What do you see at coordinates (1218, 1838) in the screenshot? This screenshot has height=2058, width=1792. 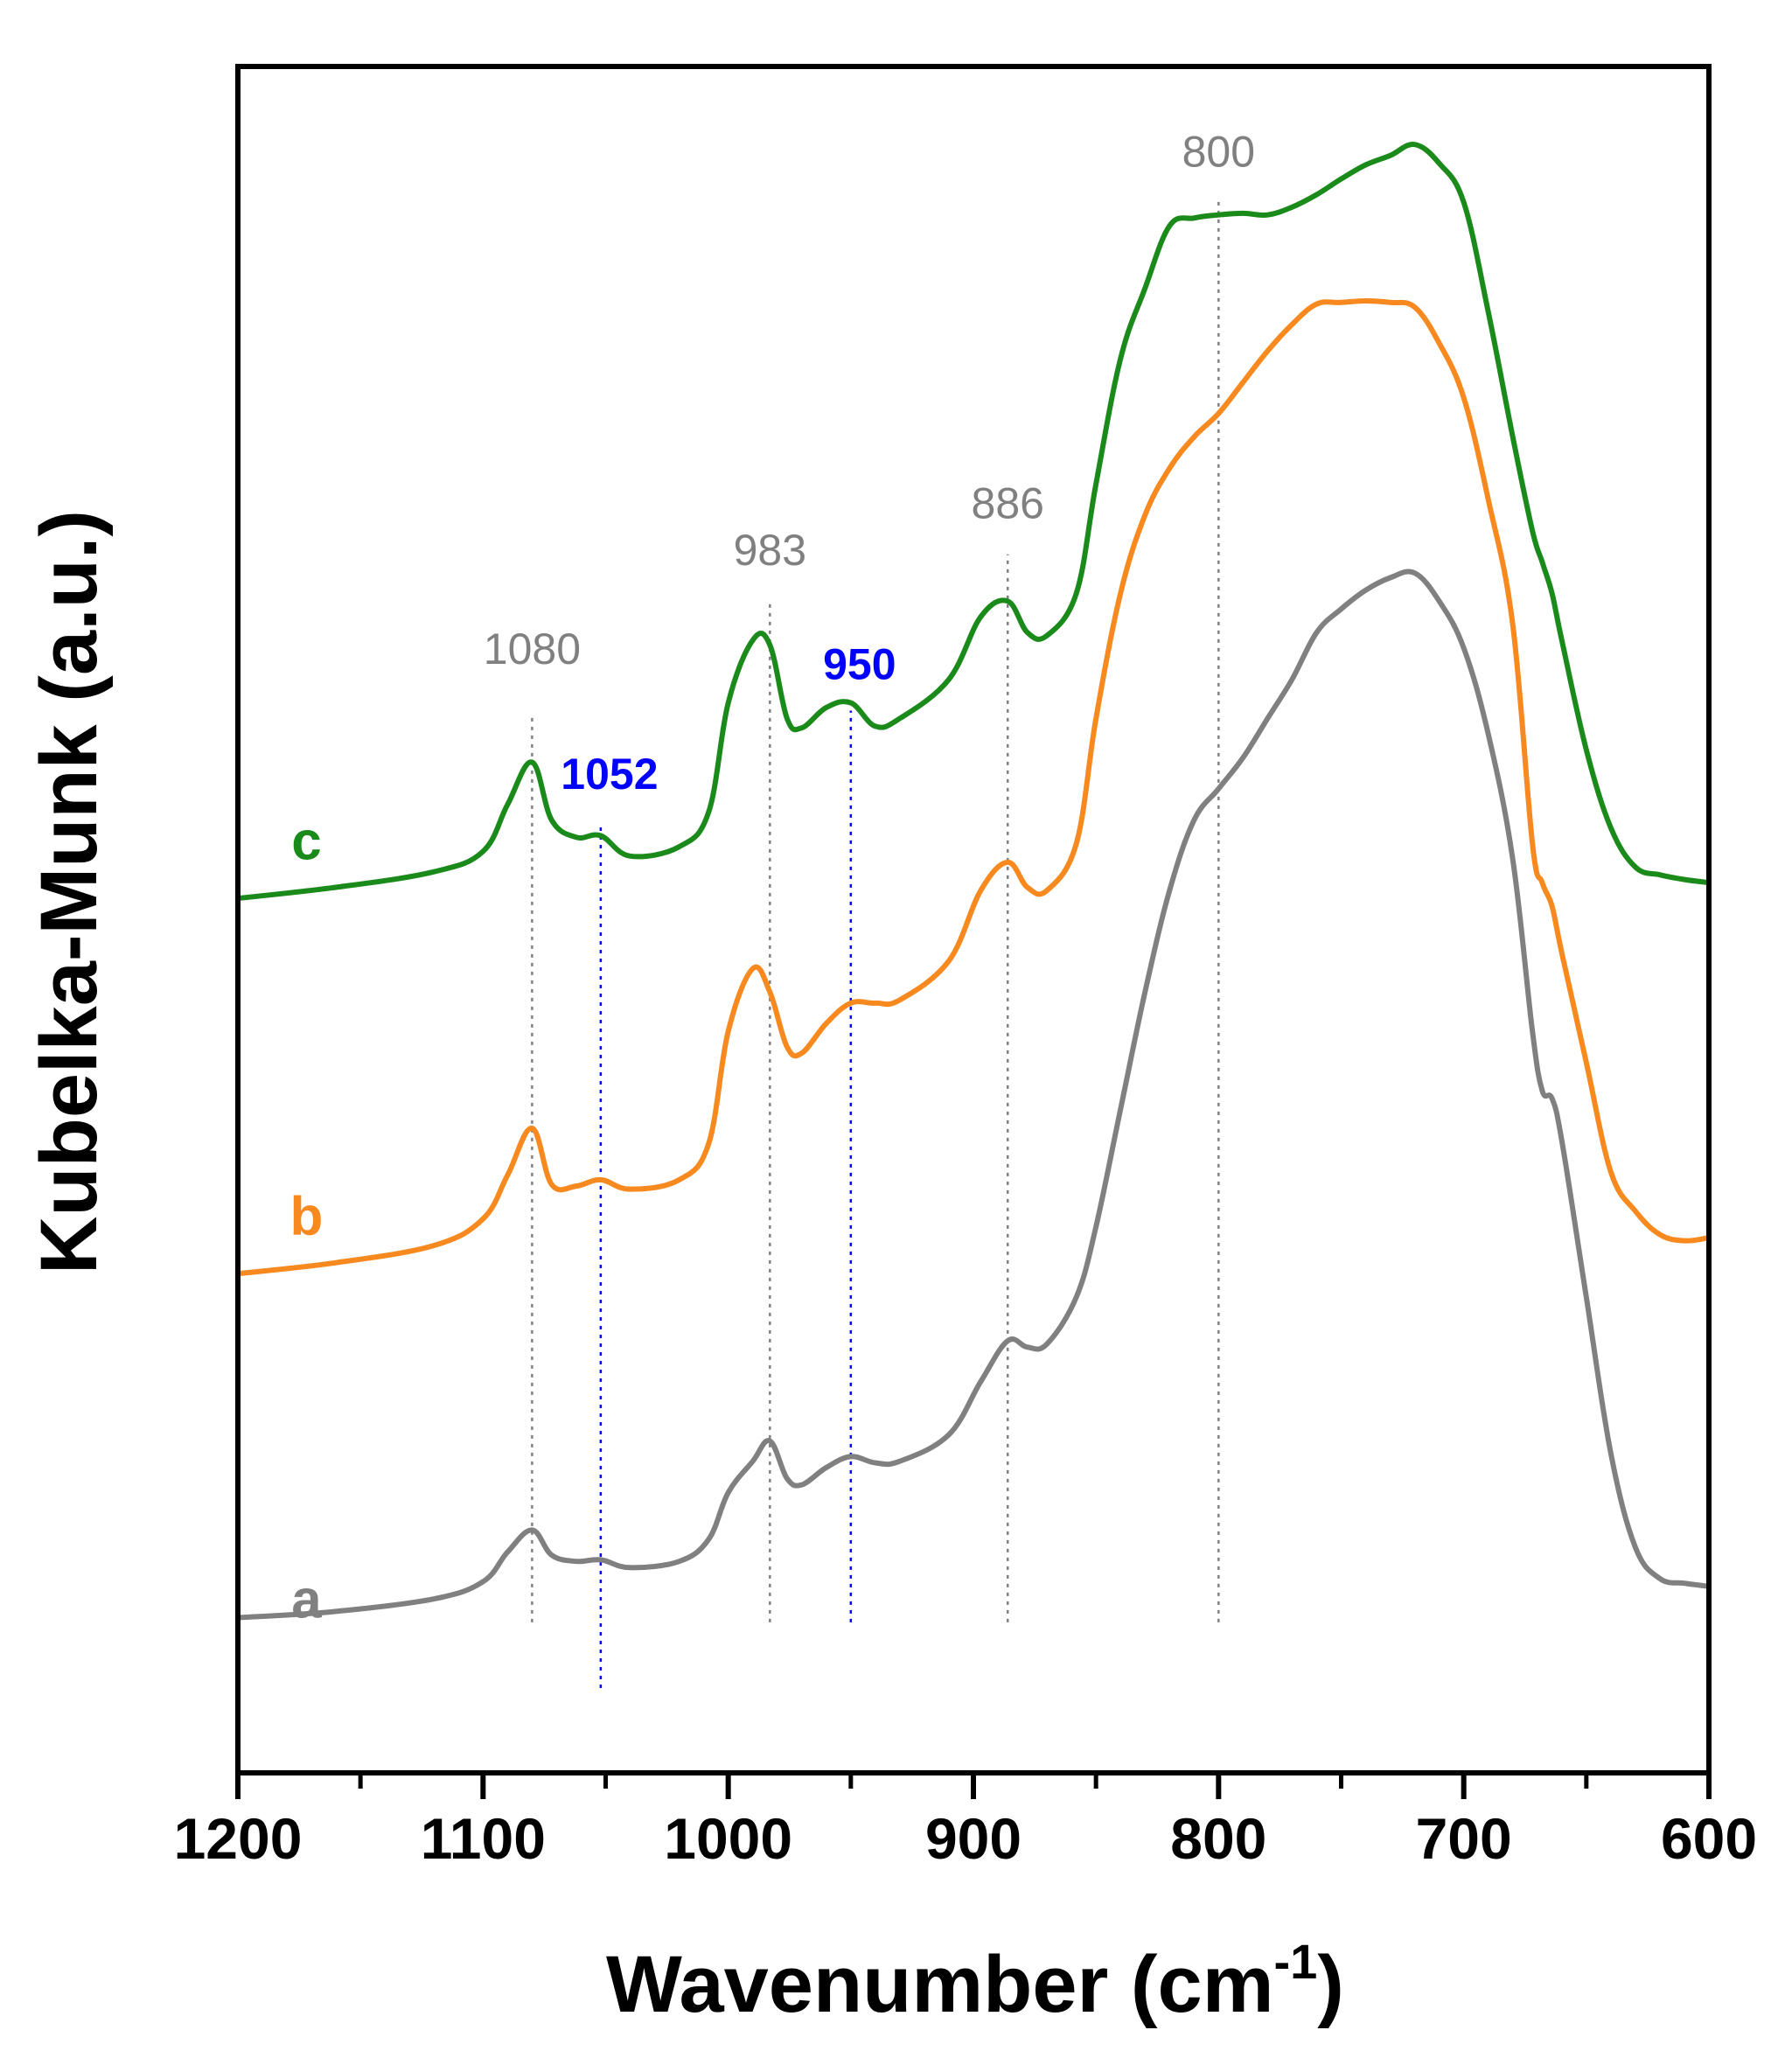 I see `x-tick-label-800: 800` at bounding box center [1218, 1838].